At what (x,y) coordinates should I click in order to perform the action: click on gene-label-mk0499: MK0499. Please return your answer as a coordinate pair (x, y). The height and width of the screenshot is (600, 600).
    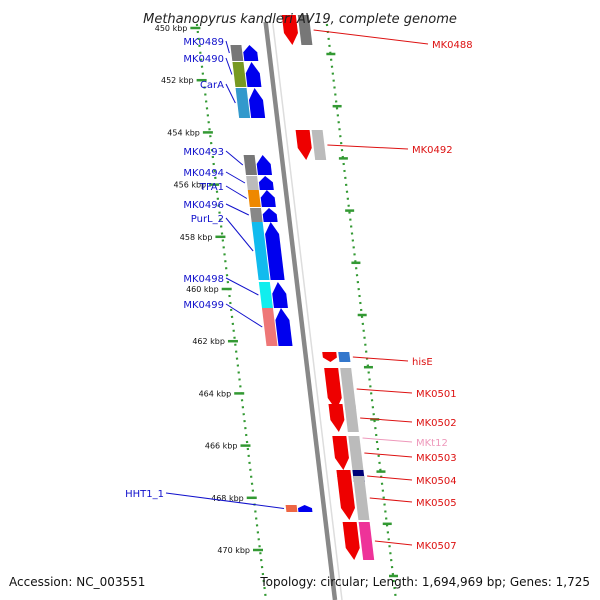
    Looking at the image, I should click on (203, 305).